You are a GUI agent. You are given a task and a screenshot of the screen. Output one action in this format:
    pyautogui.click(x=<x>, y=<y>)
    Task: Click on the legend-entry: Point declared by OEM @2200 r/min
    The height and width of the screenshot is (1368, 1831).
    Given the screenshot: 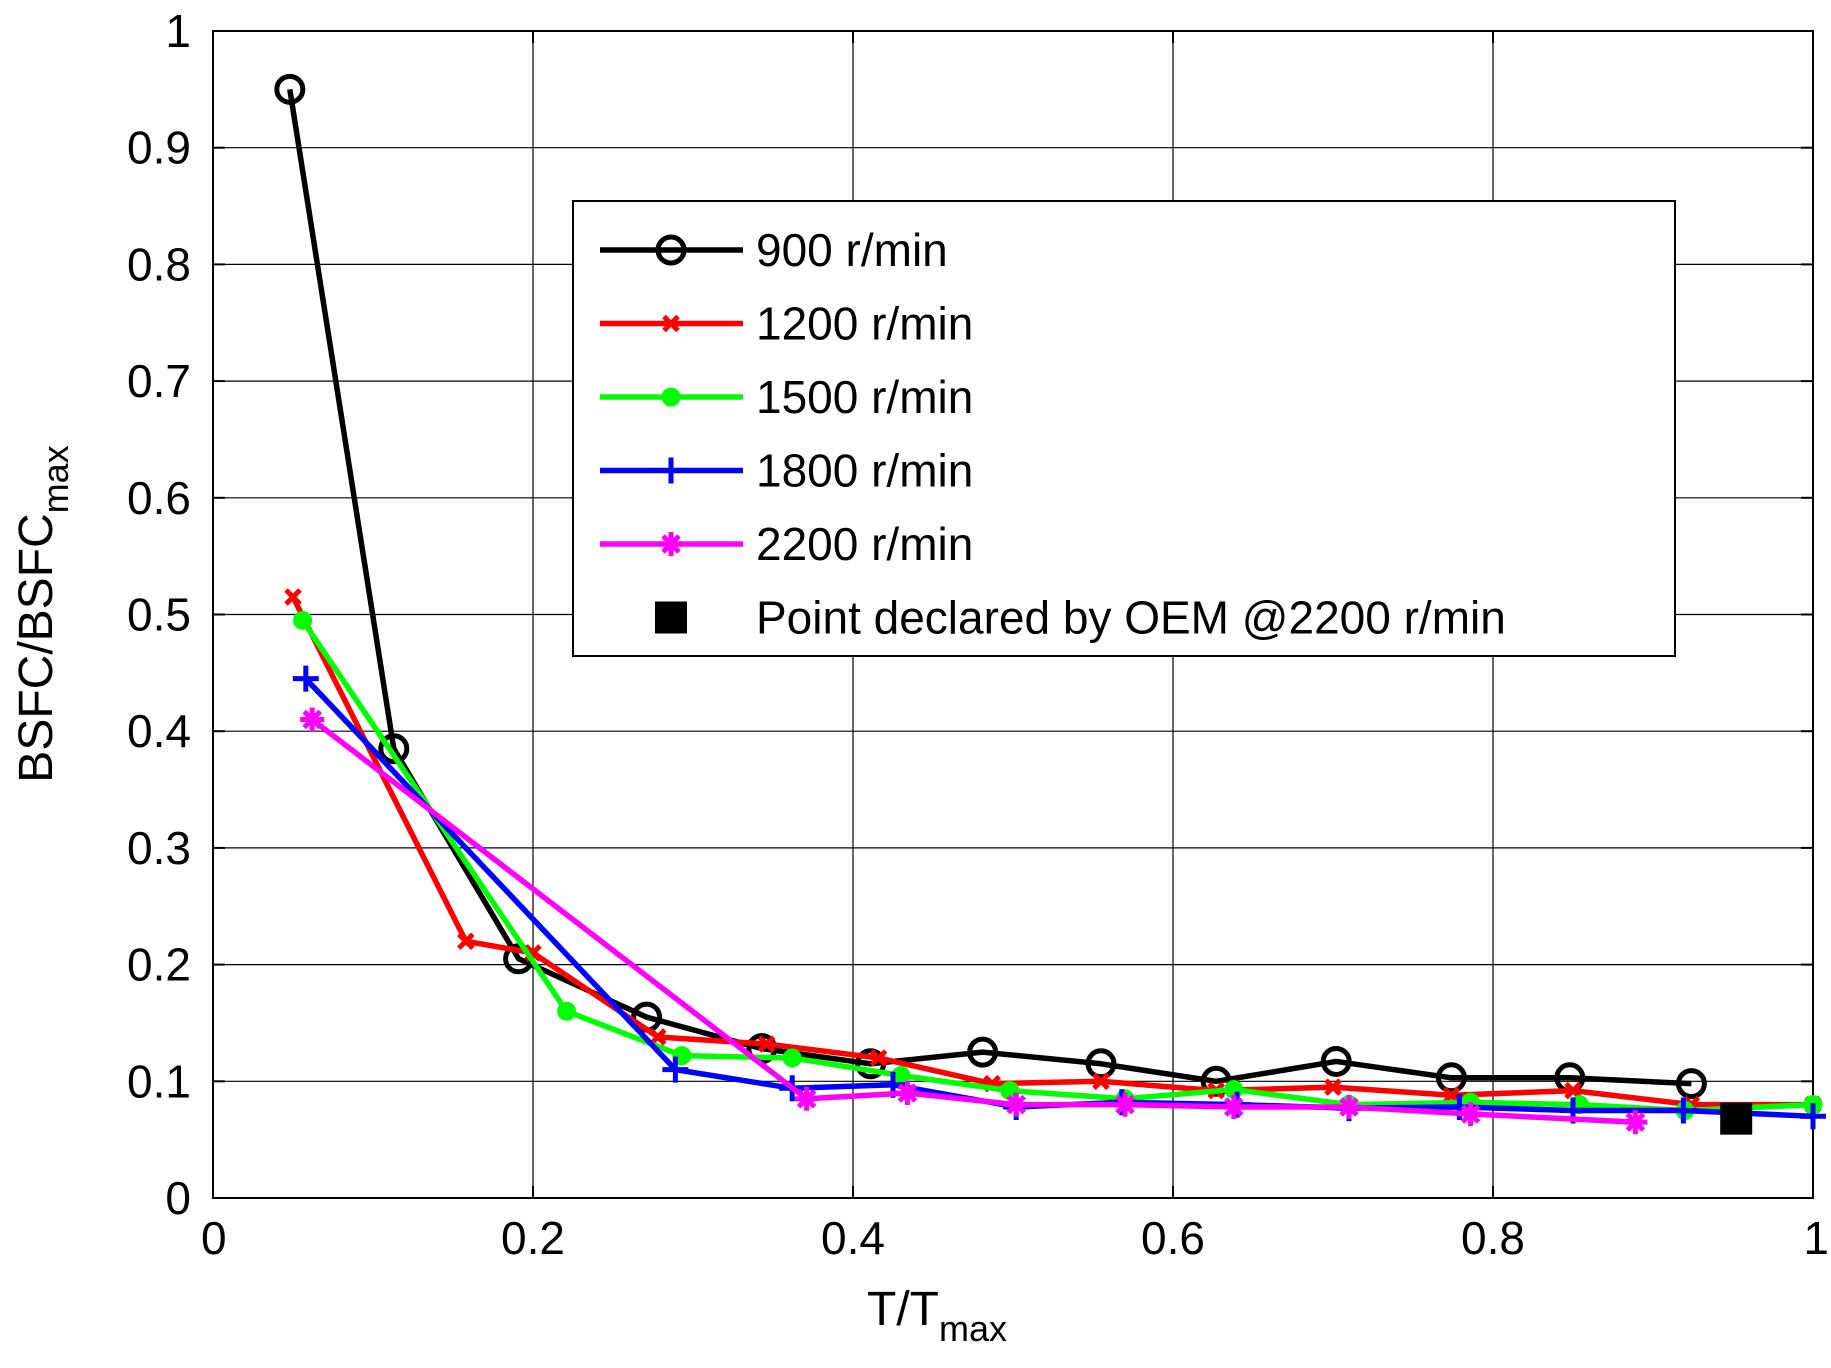 What is the action you would take?
    pyautogui.click(x=1080, y=618)
    